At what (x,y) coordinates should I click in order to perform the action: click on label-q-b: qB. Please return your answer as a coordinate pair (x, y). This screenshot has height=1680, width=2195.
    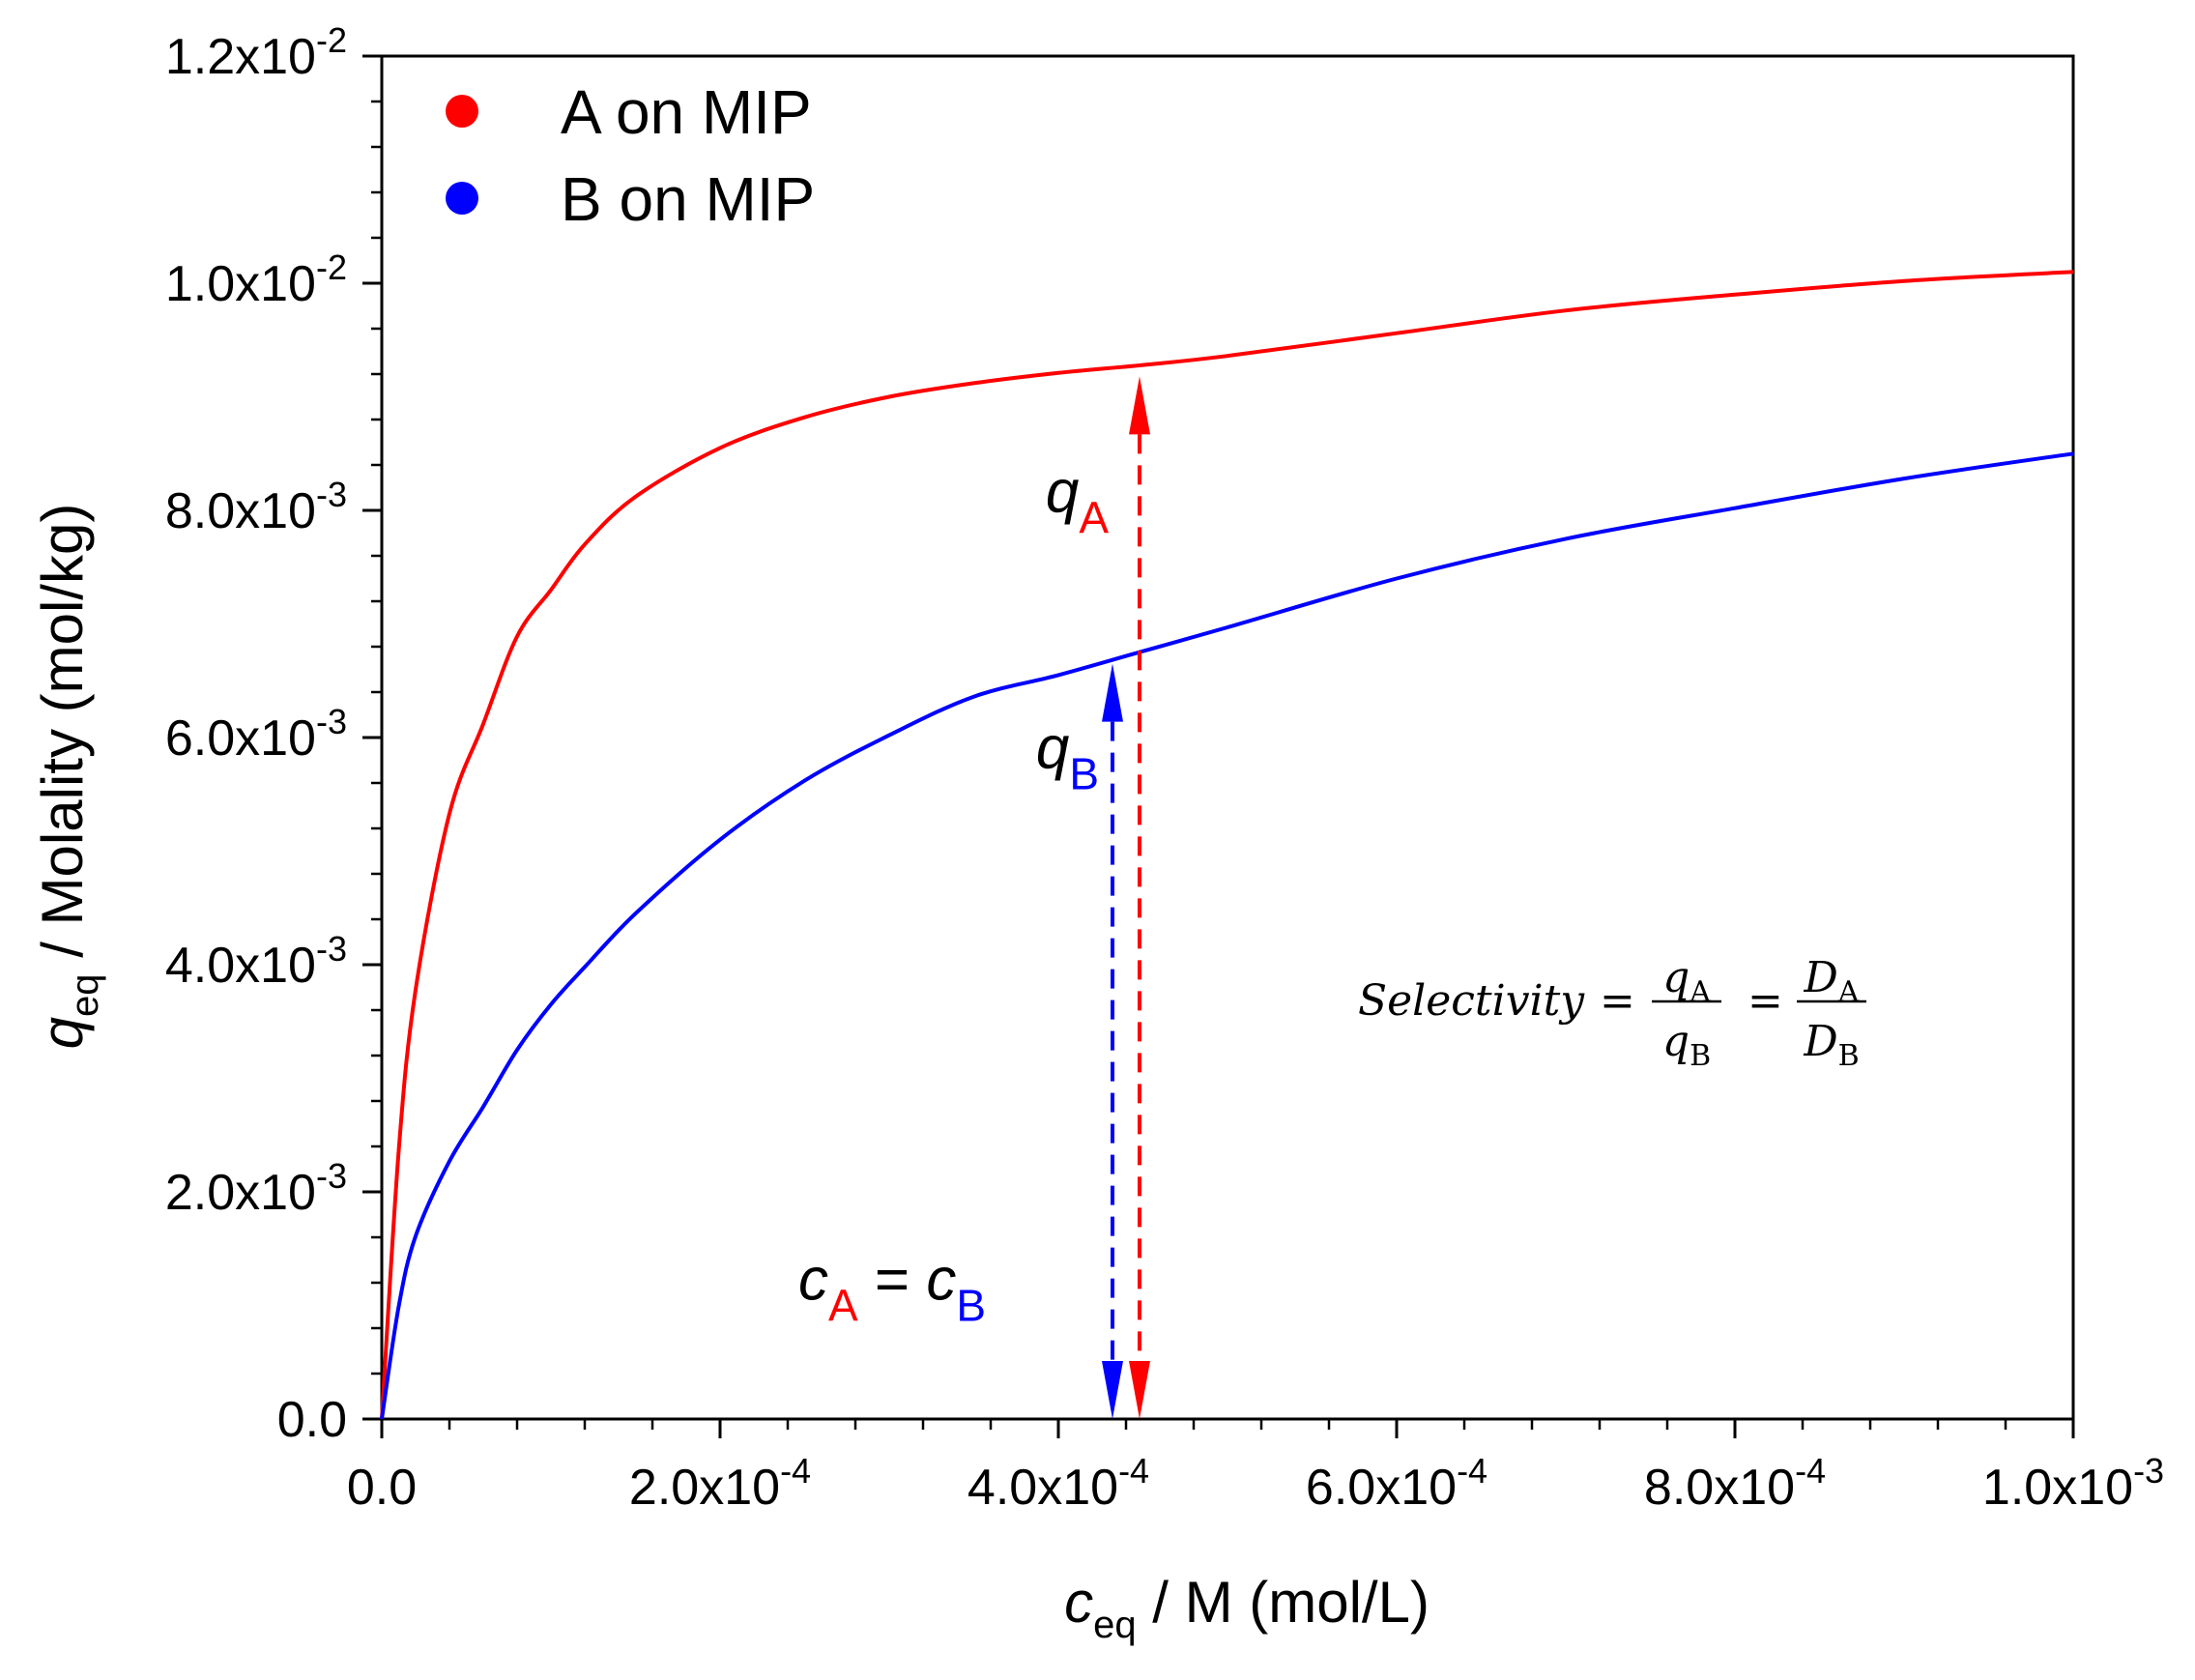
    Looking at the image, I should click on (1067, 757).